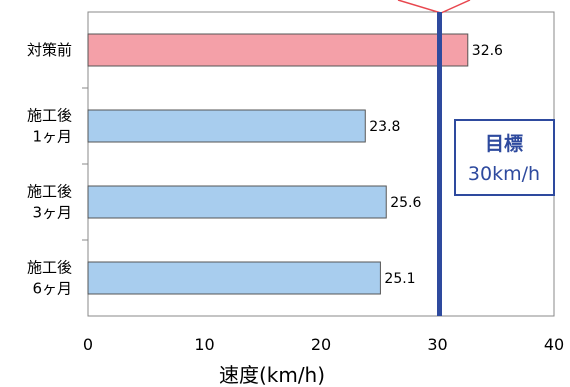 This screenshot has height=387, width=570. Describe the element at coordinates (504, 143) in the screenshot. I see `target-label-line1: 目標` at that location.